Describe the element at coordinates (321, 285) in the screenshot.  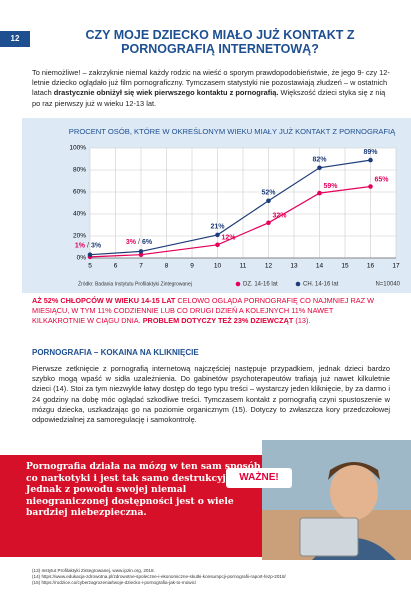
I see `legend-label: CH. 14-16 lat` at that location.